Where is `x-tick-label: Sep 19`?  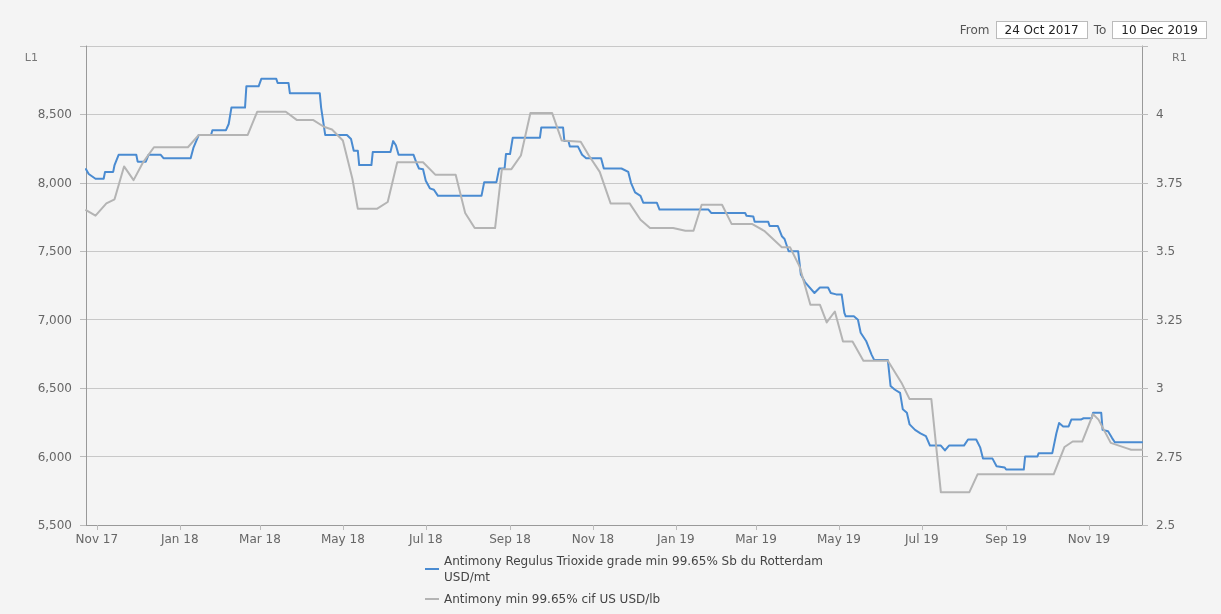 x-tick-label: Sep 19 is located at coordinates (1006, 539).